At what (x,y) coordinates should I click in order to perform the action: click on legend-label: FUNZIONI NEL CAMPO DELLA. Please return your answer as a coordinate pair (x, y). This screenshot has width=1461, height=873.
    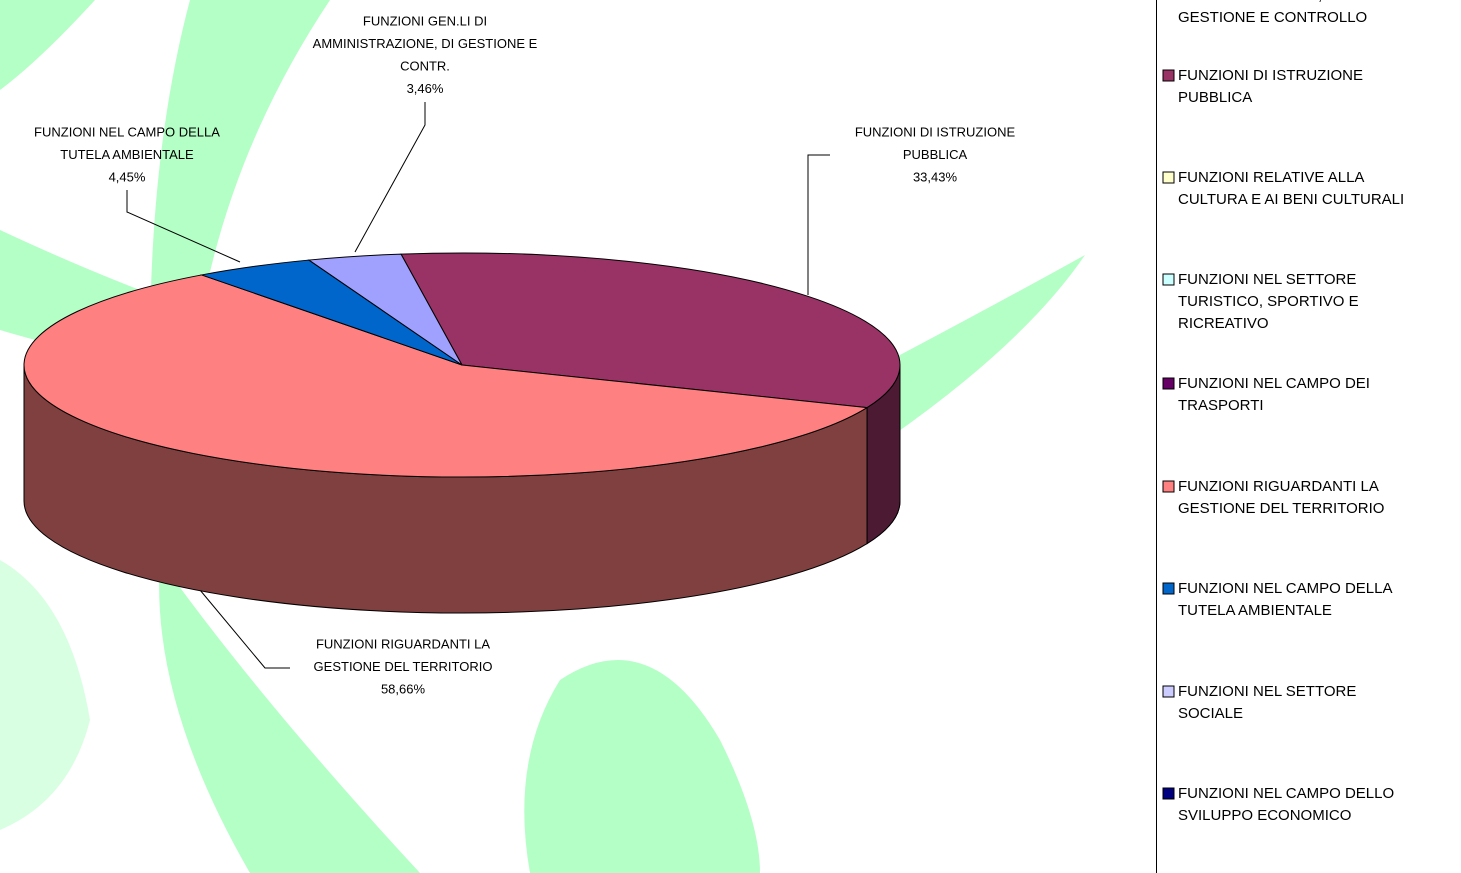
    Looking at the image, I should click on (1285, 588).